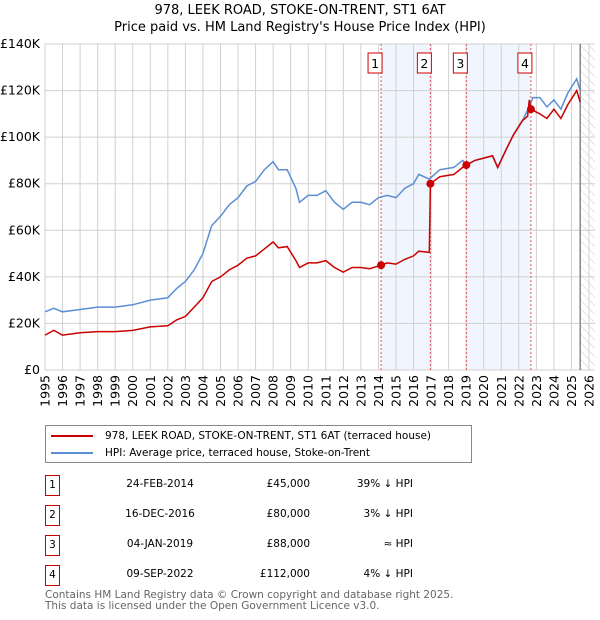 The image size is (600, 620). I want to click on sale-date: 09-SEP-2022, so click(160, 574).